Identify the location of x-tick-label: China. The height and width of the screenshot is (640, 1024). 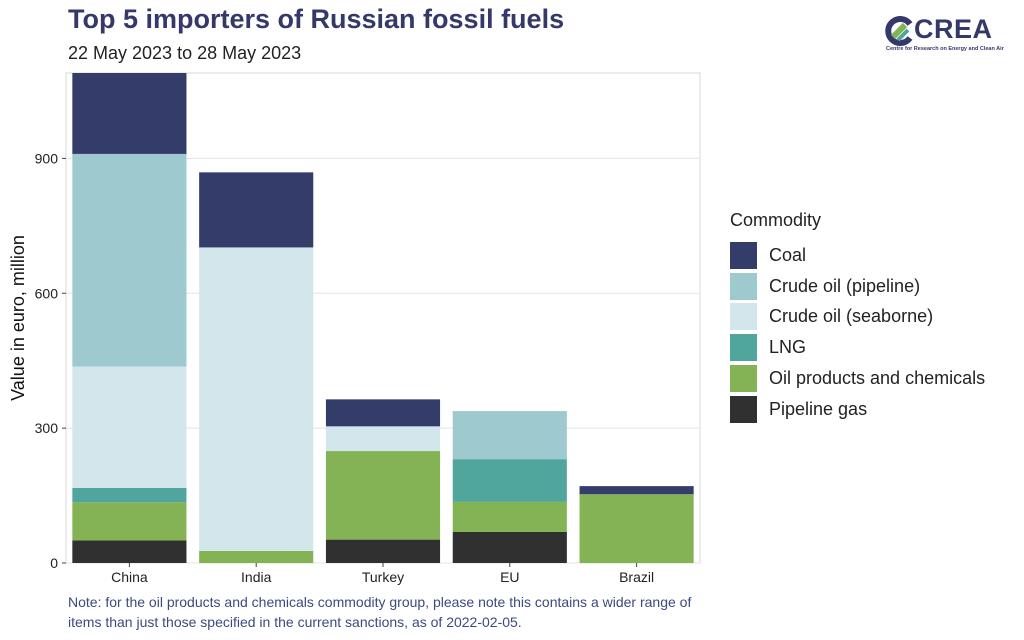
(129, 577).